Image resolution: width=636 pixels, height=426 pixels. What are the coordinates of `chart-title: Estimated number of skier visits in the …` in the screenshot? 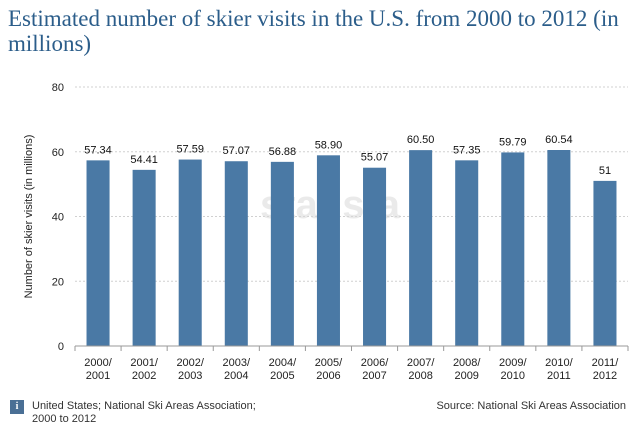 It's located at (313, 31).